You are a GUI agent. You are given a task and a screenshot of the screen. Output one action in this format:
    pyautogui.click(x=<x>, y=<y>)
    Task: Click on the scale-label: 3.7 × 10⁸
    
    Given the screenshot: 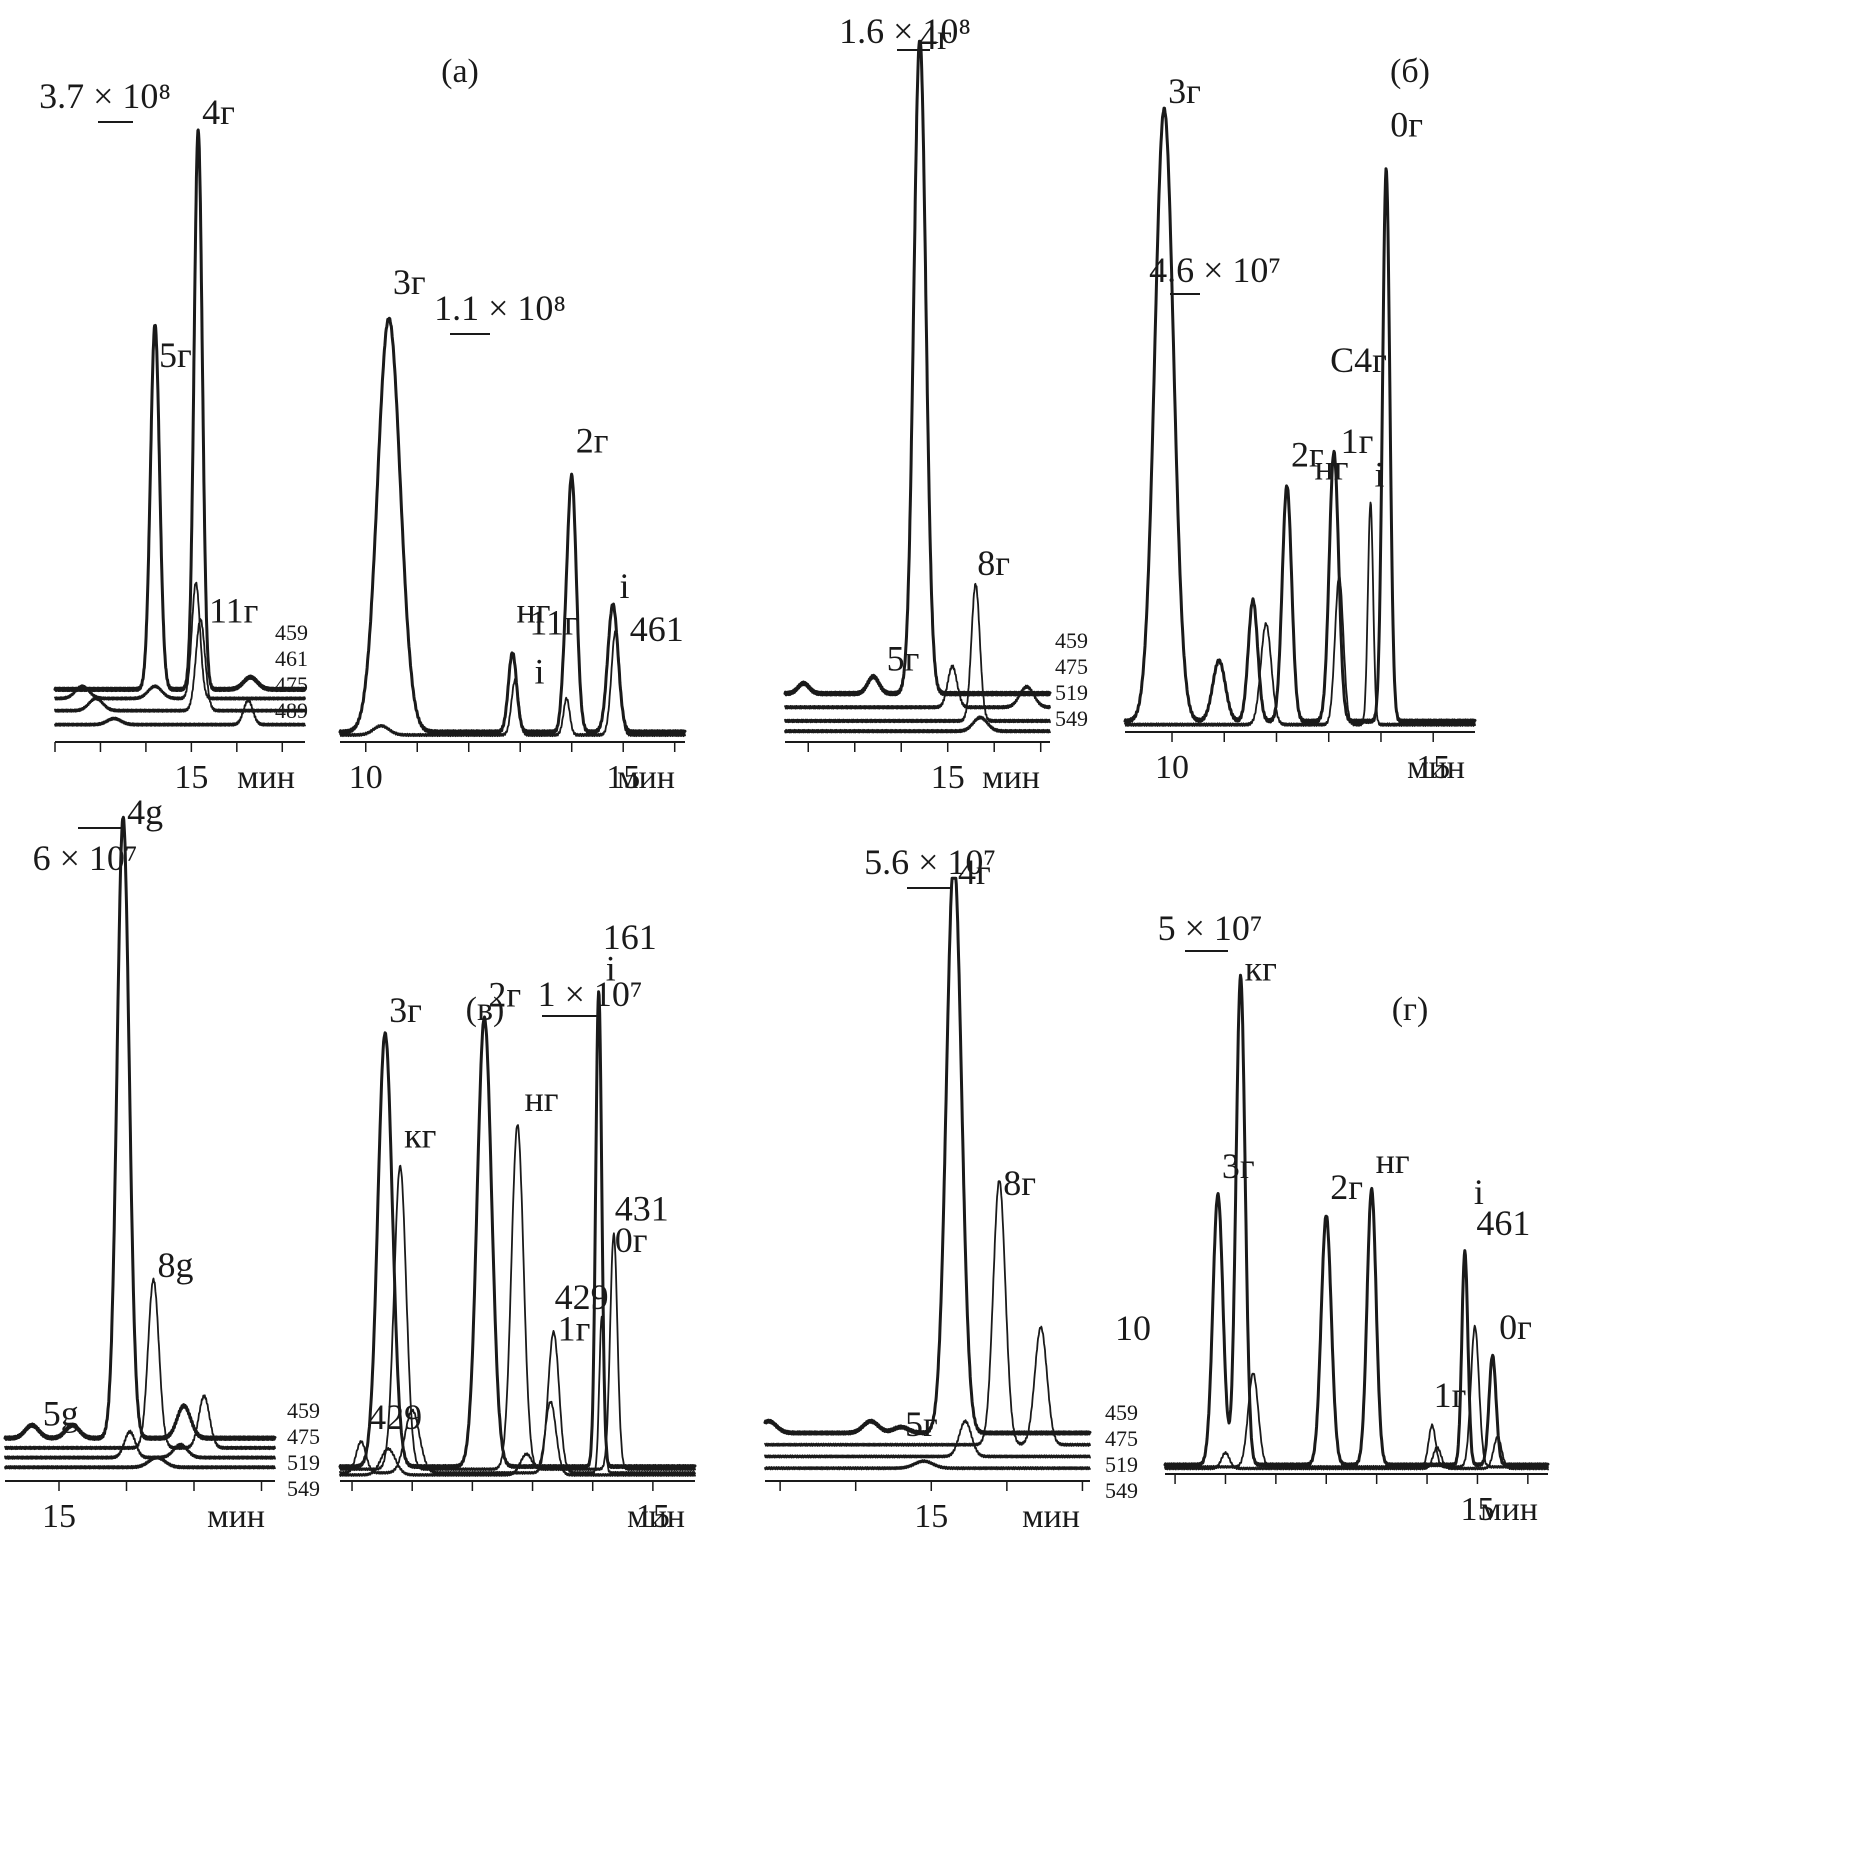 What is the action you would take?
    pyautogui.click(x=105, y=96)
    